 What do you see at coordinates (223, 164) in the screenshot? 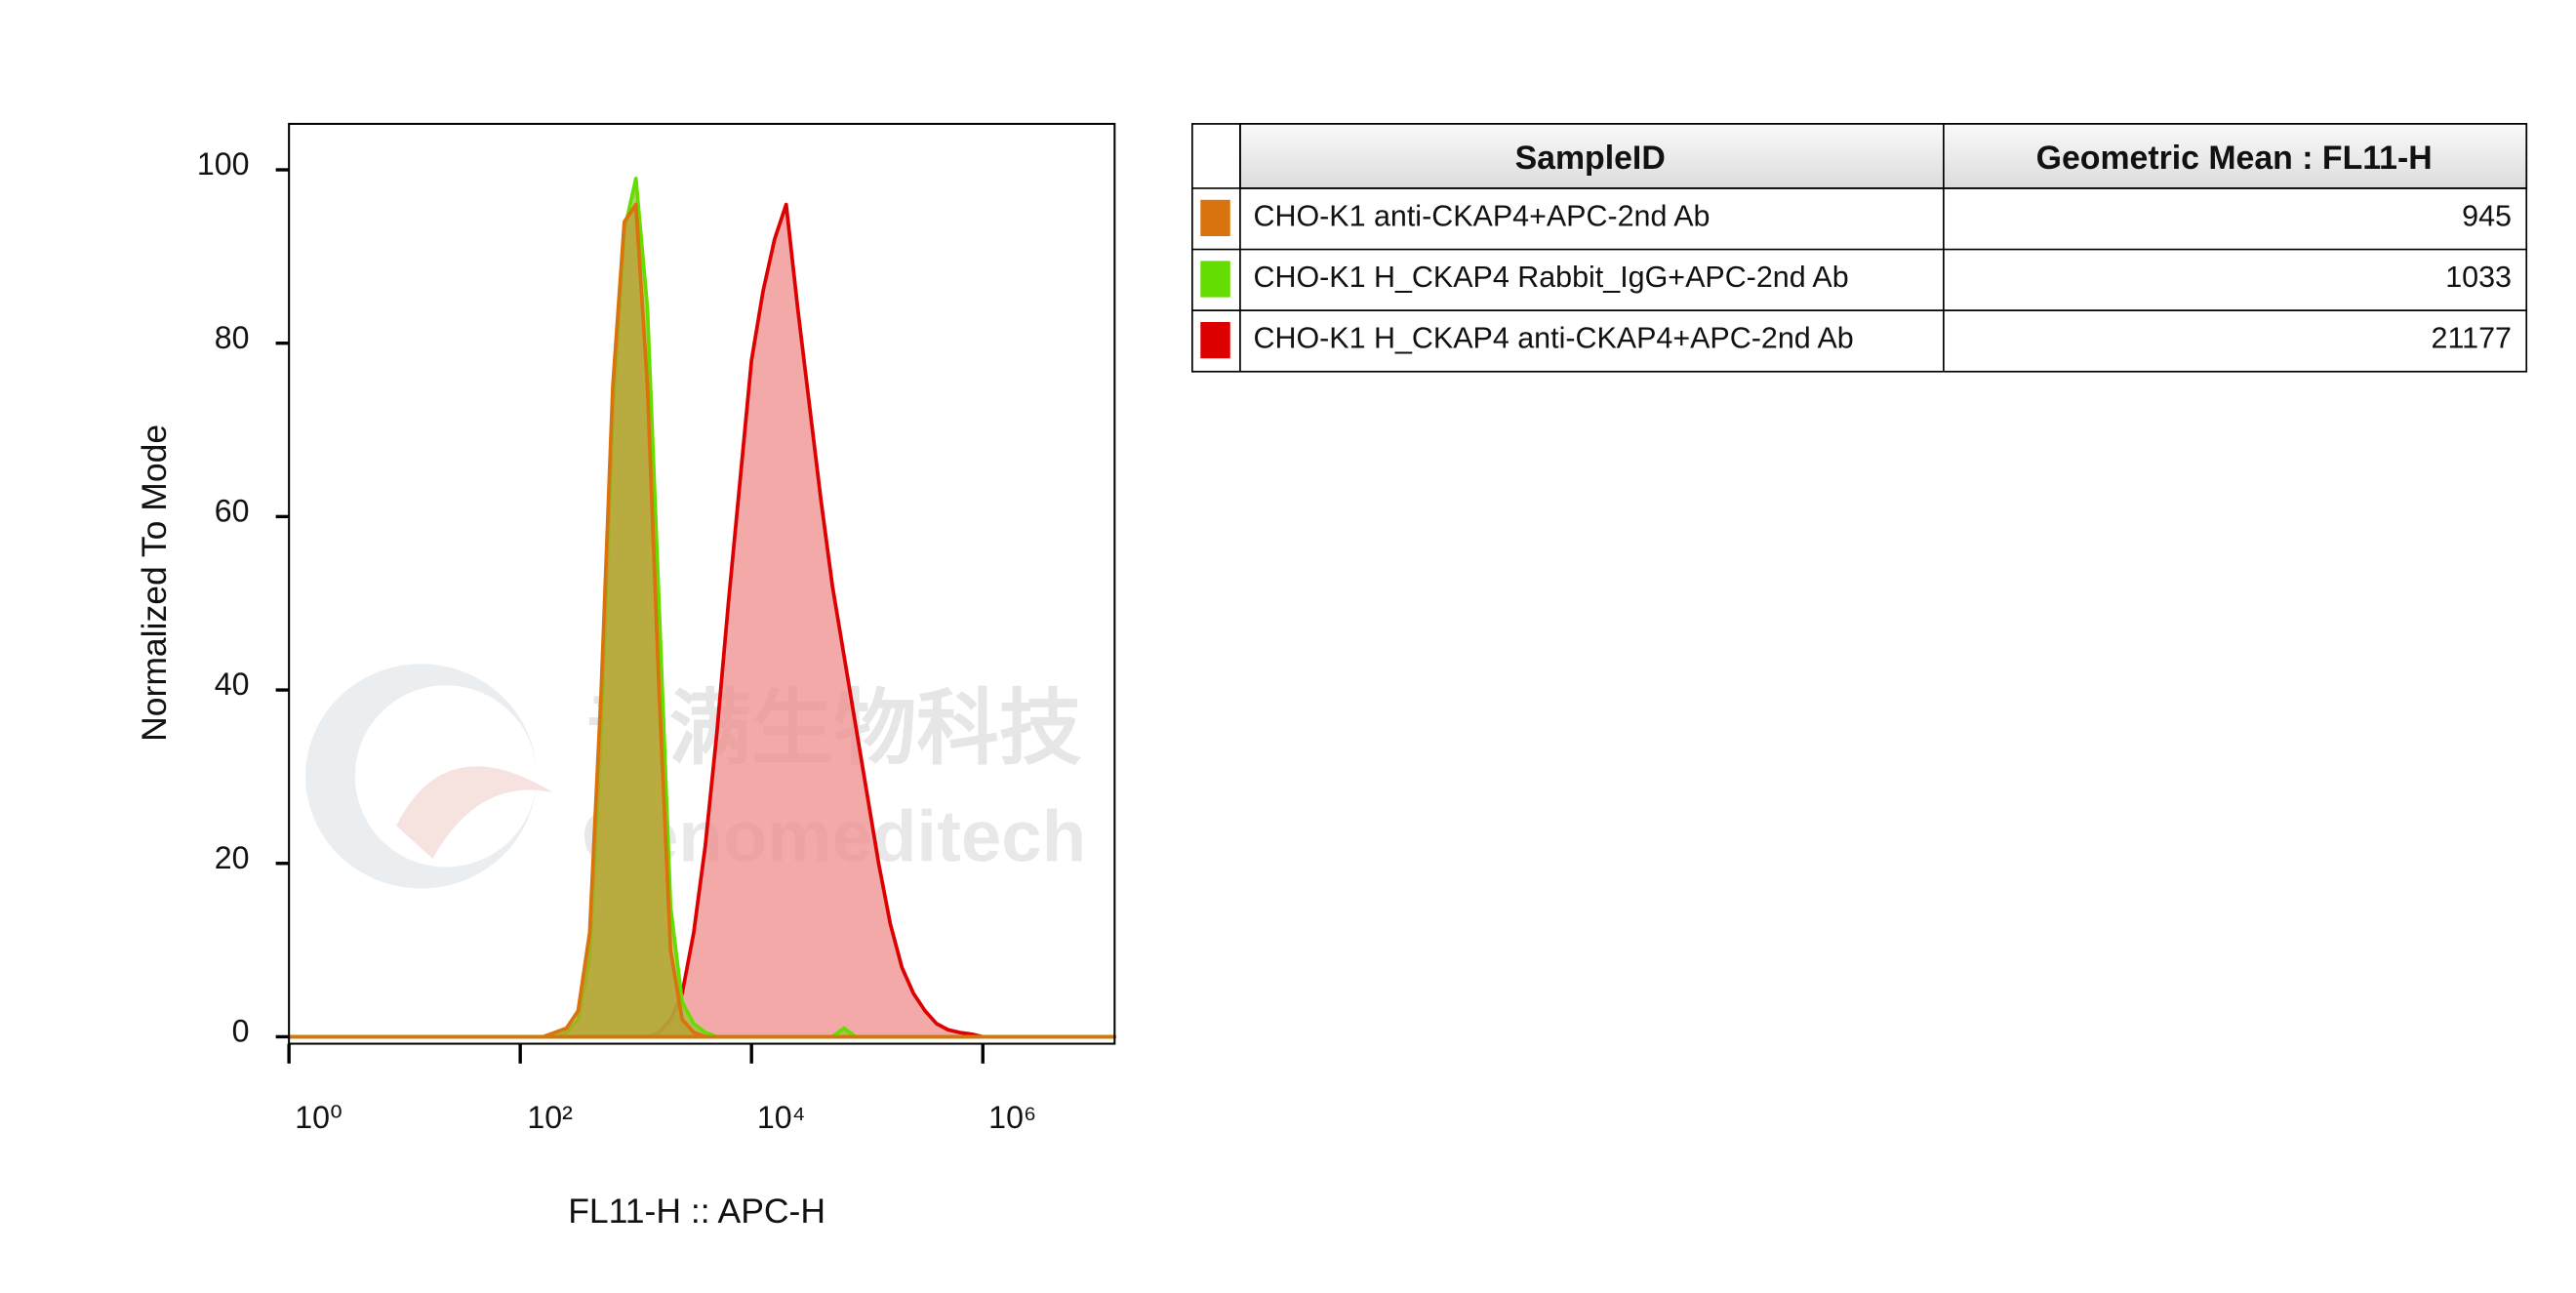
I see `y-tick-label: 100` at bounding box center [223, 164].